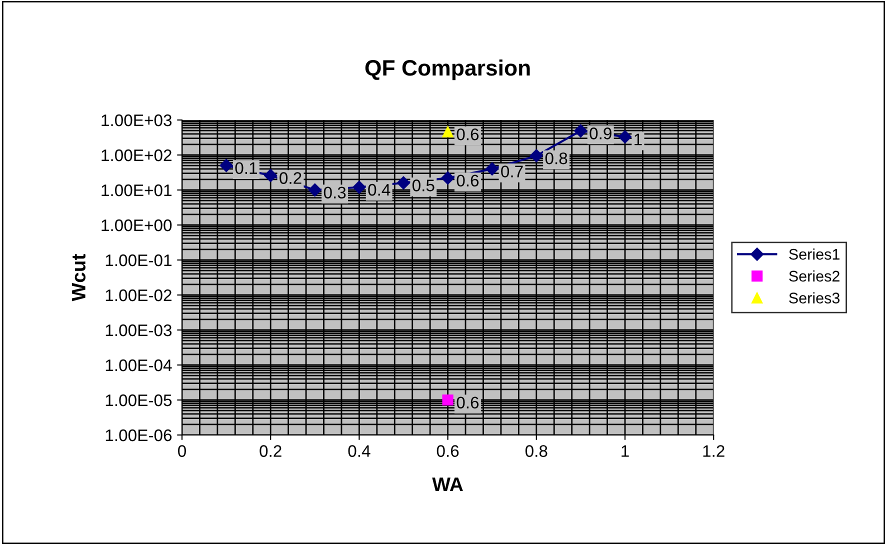 The height and width of the screenshot is (545, 887). Describe the element at coordinates (447, 485) in the screenshot. I see `x-axis-title: WA` at that location.